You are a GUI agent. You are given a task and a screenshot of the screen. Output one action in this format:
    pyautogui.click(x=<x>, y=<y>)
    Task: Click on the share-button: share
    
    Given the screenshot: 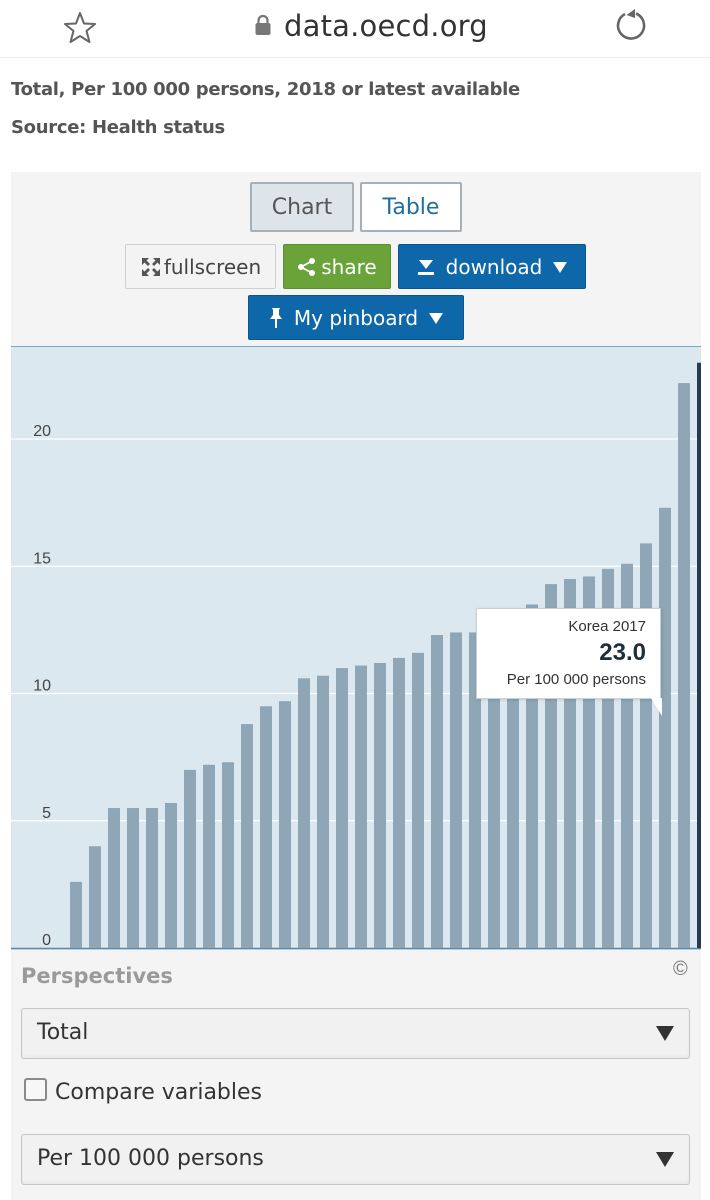 What is the action you would take?
    pyautogui.click(x=337, y=266)
    